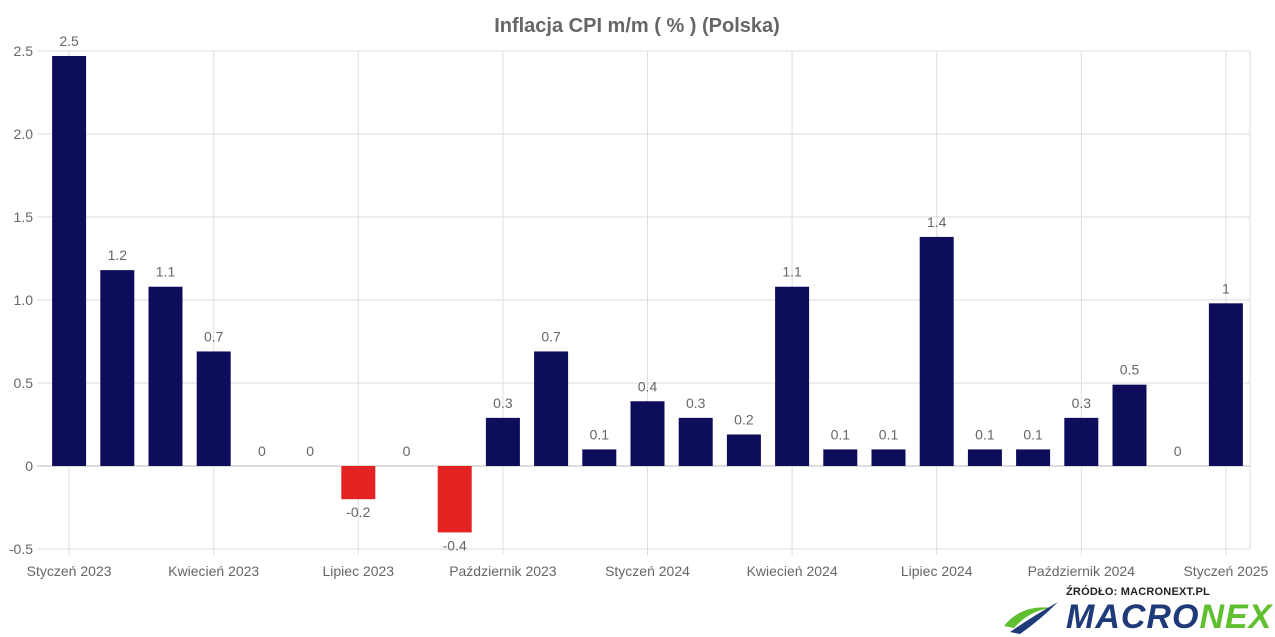 The image size is (1275, 637). What do you see at coordinates (648, 386) in the screenshot?
I see `data-label: 0.4` at bounding box center [648, 386].